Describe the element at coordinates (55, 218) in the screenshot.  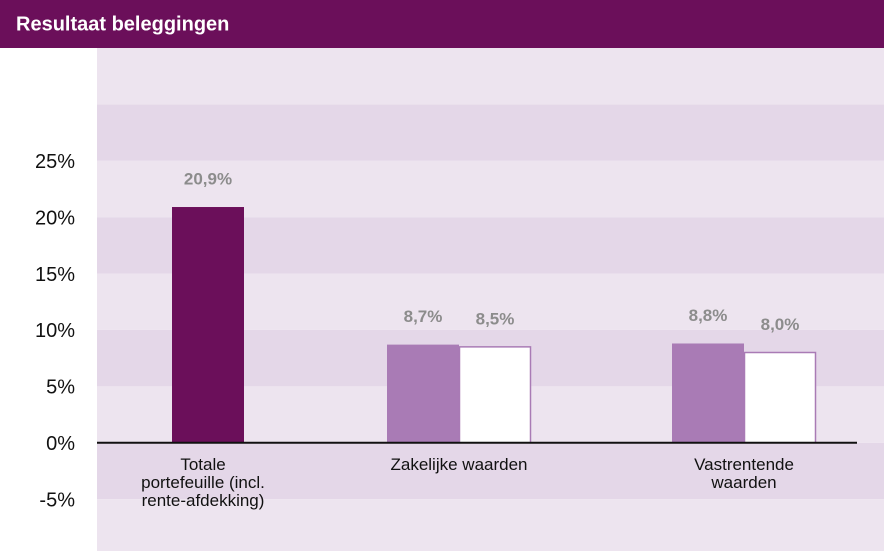
I see `y-tick-label: 20%` at that location.